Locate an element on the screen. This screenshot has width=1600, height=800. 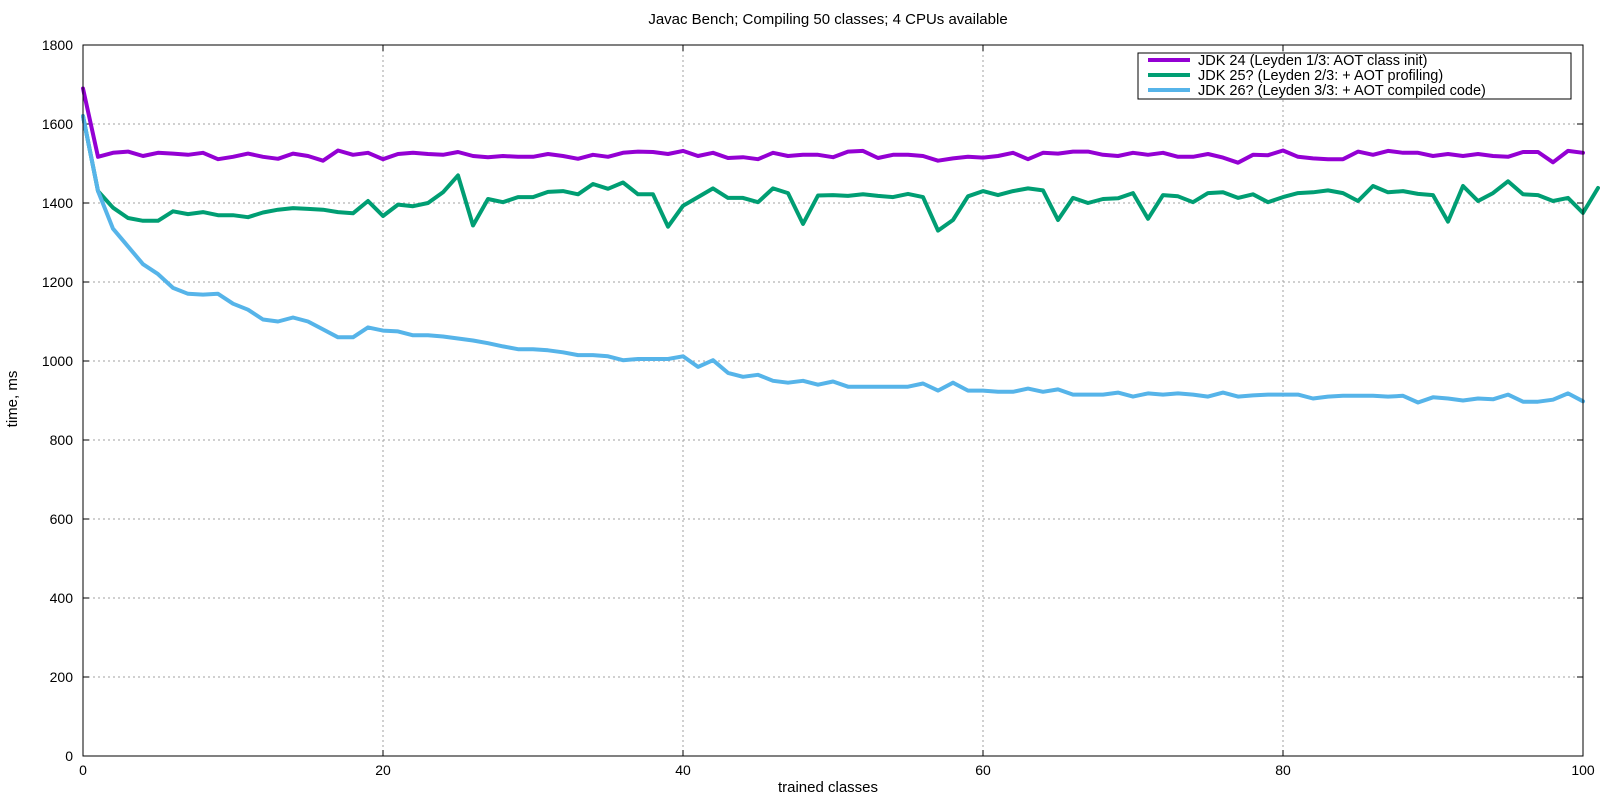
x-tick-label: 40 is located at coordinates (683, 770).